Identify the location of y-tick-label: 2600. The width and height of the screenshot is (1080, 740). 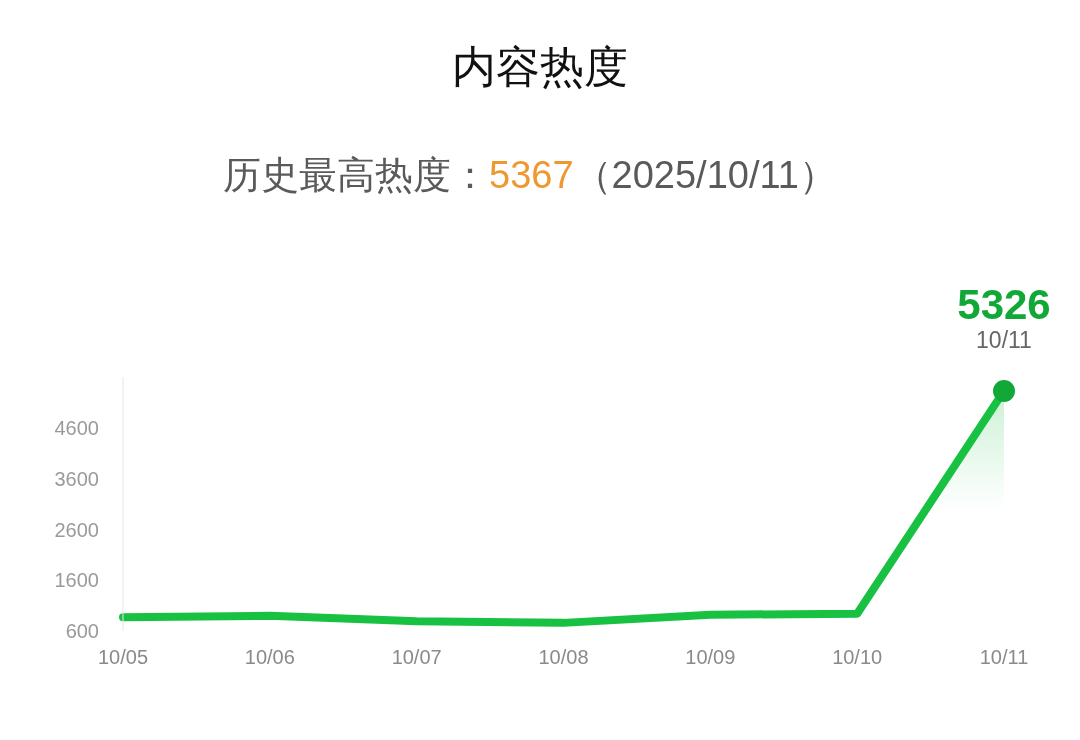
(76, 529).